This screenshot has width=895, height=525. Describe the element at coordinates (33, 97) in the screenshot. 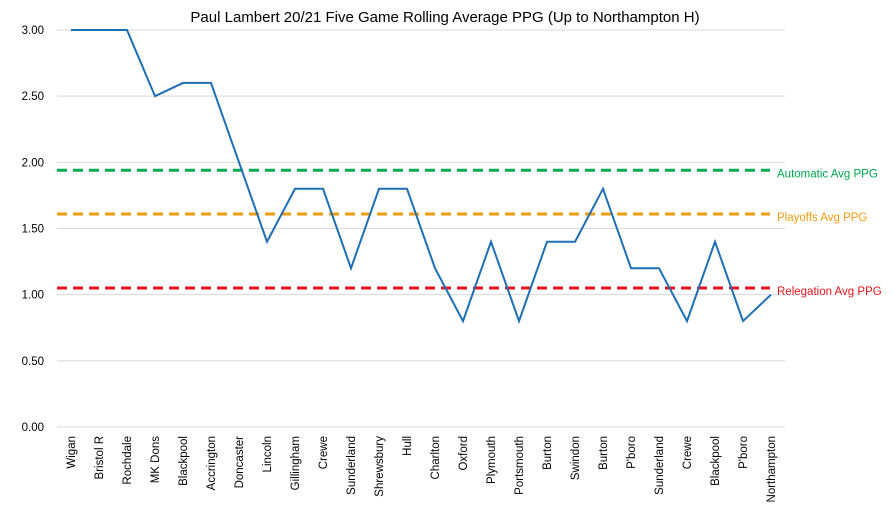

I see `y-tick-label: 2.50` at that location.